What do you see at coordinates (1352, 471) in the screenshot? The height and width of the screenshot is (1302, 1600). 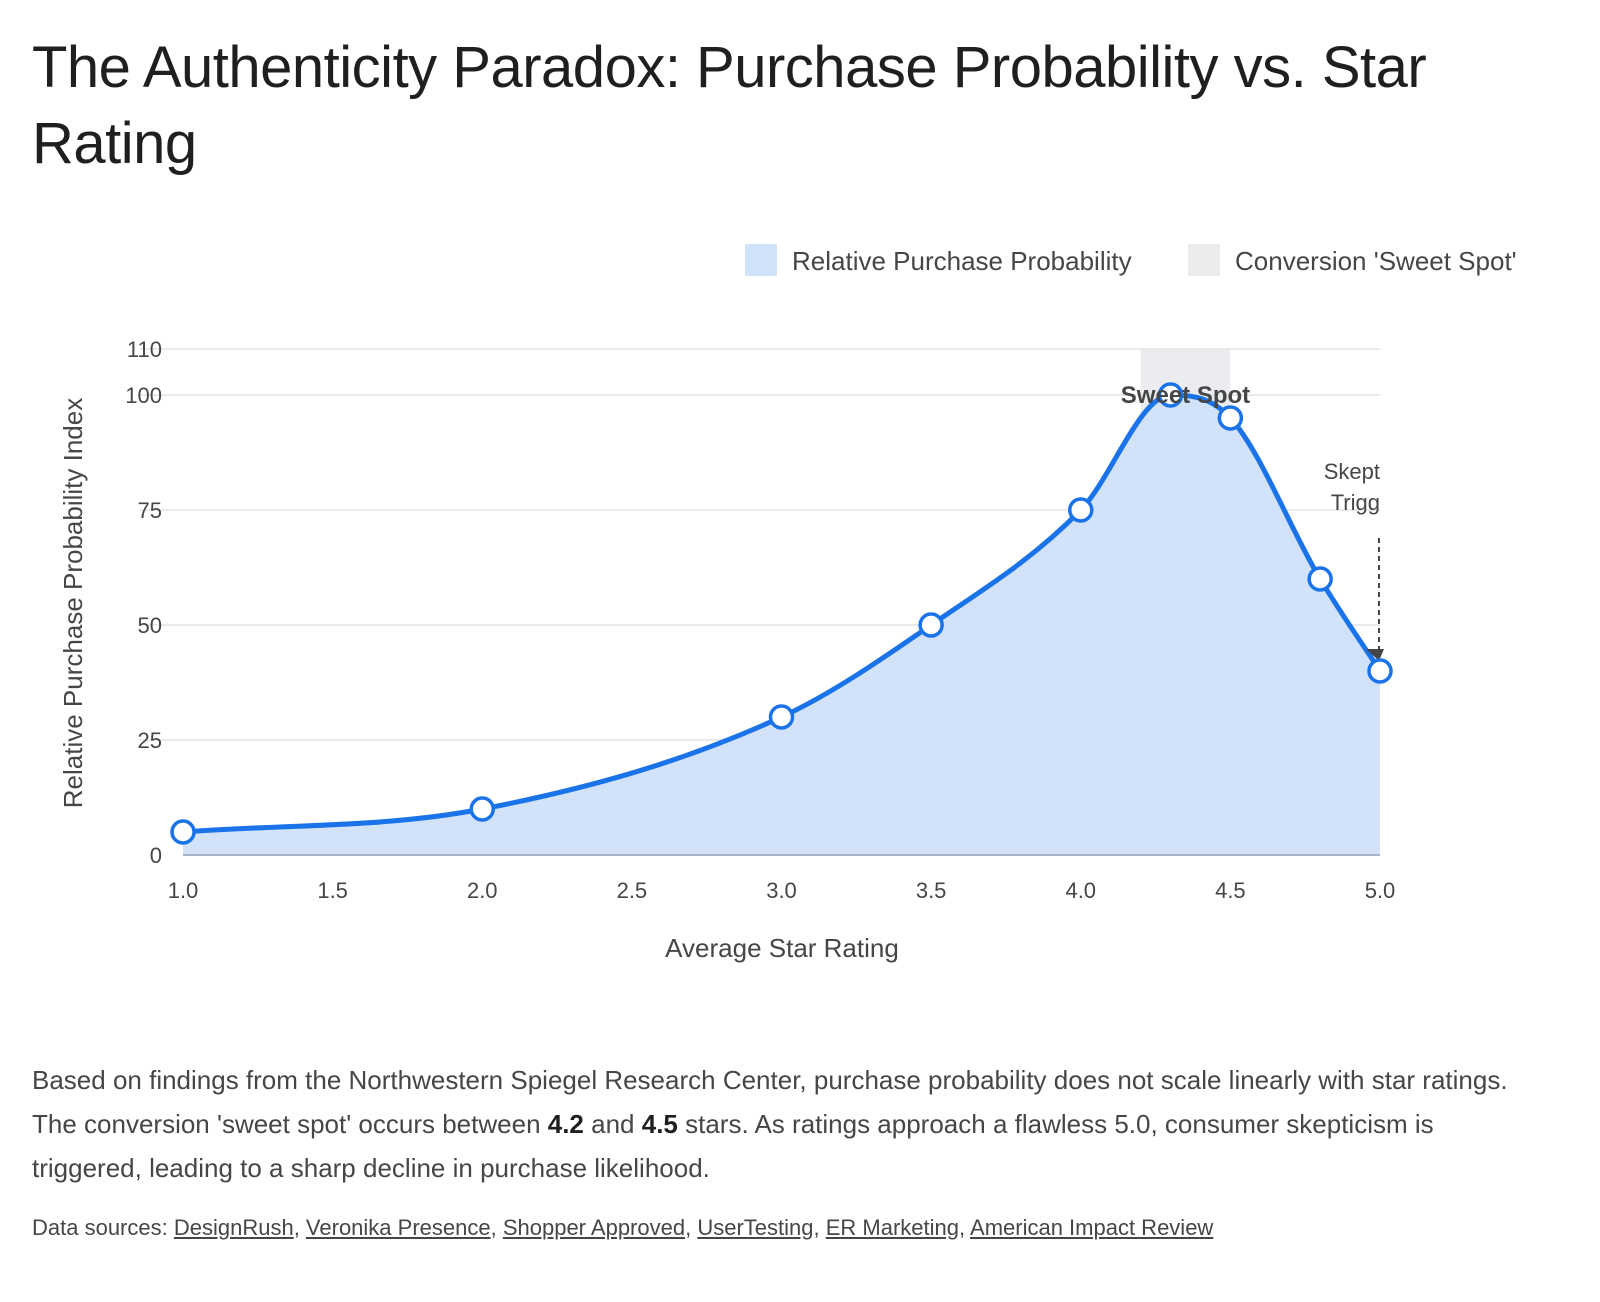 I see `callout-label-line-1: Skept` at bounding box center [1352, 471].